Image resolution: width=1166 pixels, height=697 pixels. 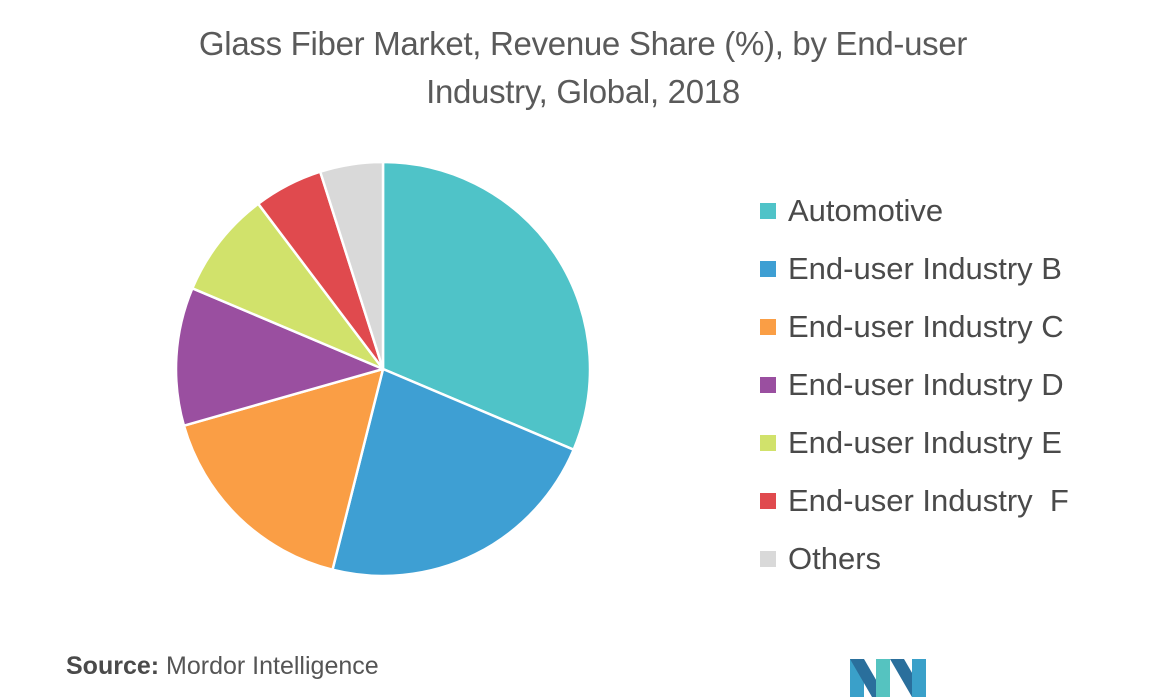 I want to click on legend-label: Others, so click(x=835, y=558).